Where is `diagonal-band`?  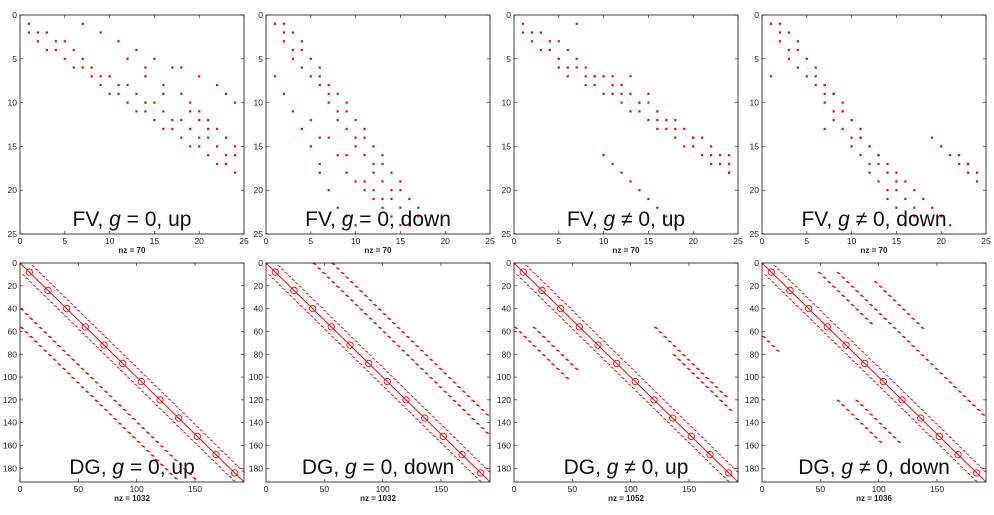
diagonal-band is located at coordinates (378, 372).